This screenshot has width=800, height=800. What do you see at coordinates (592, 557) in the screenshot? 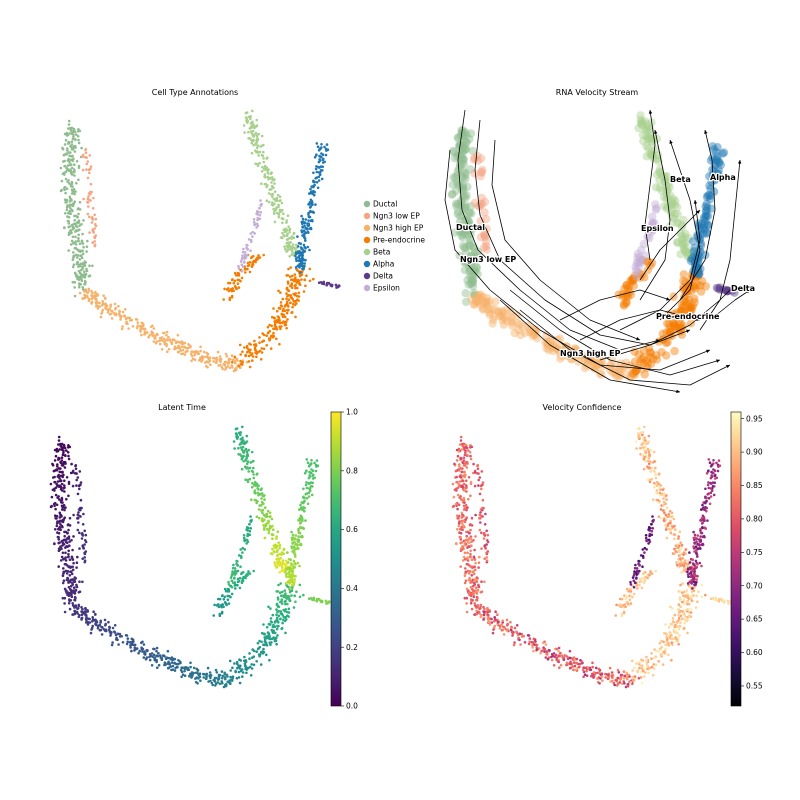
I see `cell-points` at bounding box center [592, 557].